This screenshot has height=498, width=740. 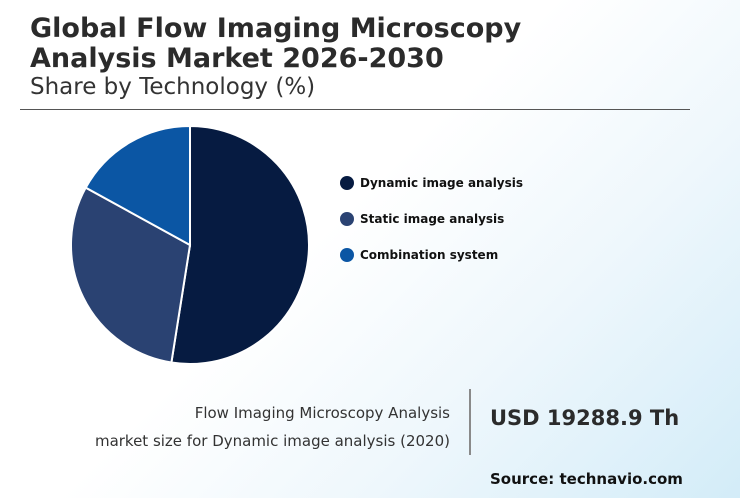 I want to click on chart-subtitle: Share by Technology (%), so click(x=173, y=87).